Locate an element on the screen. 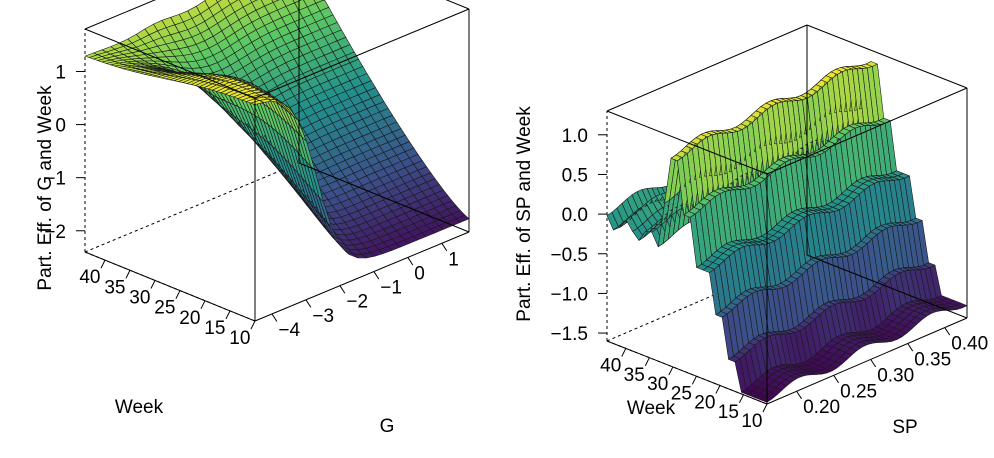 The image size is (994, 458). right-week-tick-label: 15 is located at coordinates (728, 412).